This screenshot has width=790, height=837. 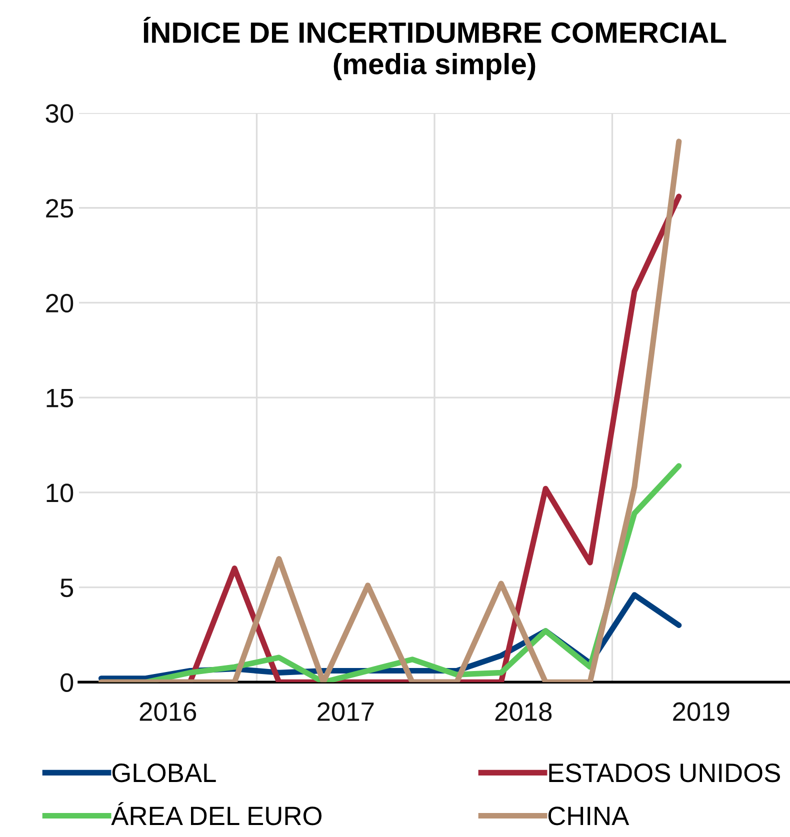 What do you see at coordinates (60, 398) in the screenshot?
I see `y-tick-label: 15` at bounding box center [60, 398].